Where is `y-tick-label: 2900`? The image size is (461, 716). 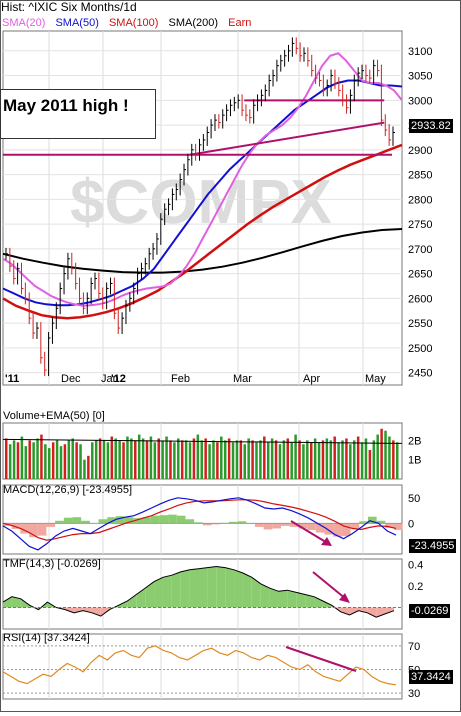
y-tick-label: 2900 is located at coordinates (420, 151).